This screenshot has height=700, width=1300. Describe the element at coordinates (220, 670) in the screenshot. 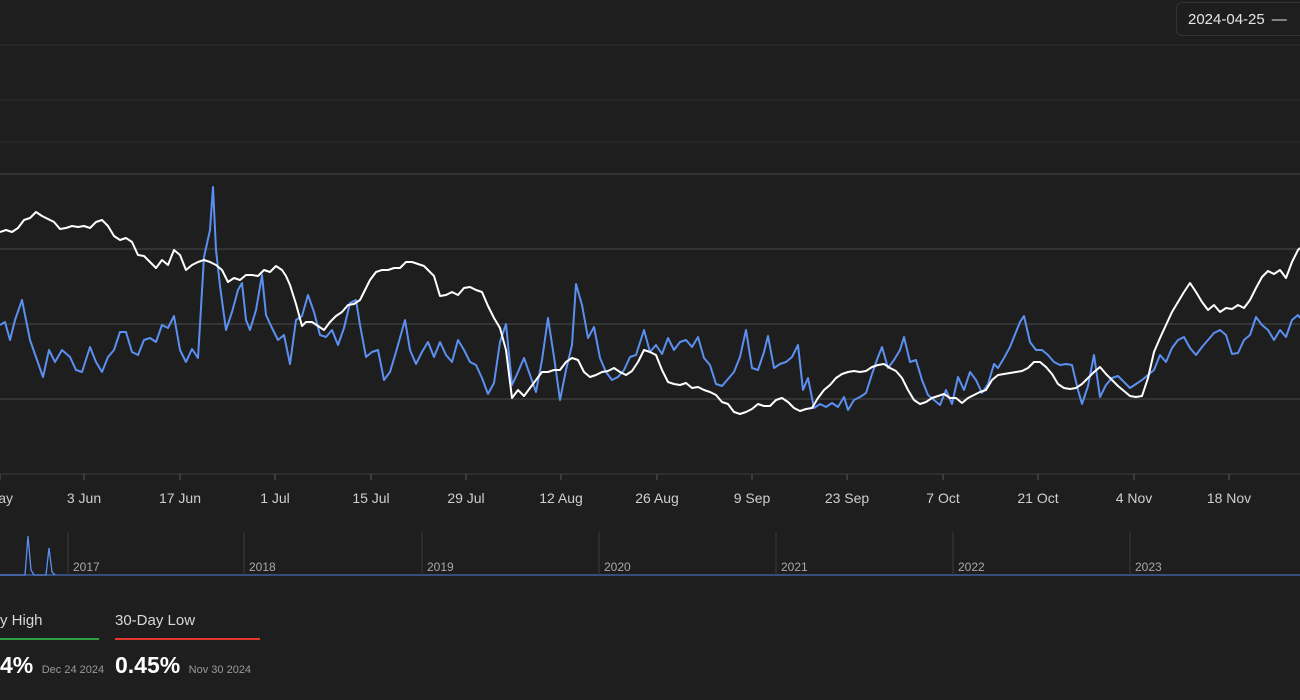

I see `stat-low-date: Nov 30 2024` at that location.